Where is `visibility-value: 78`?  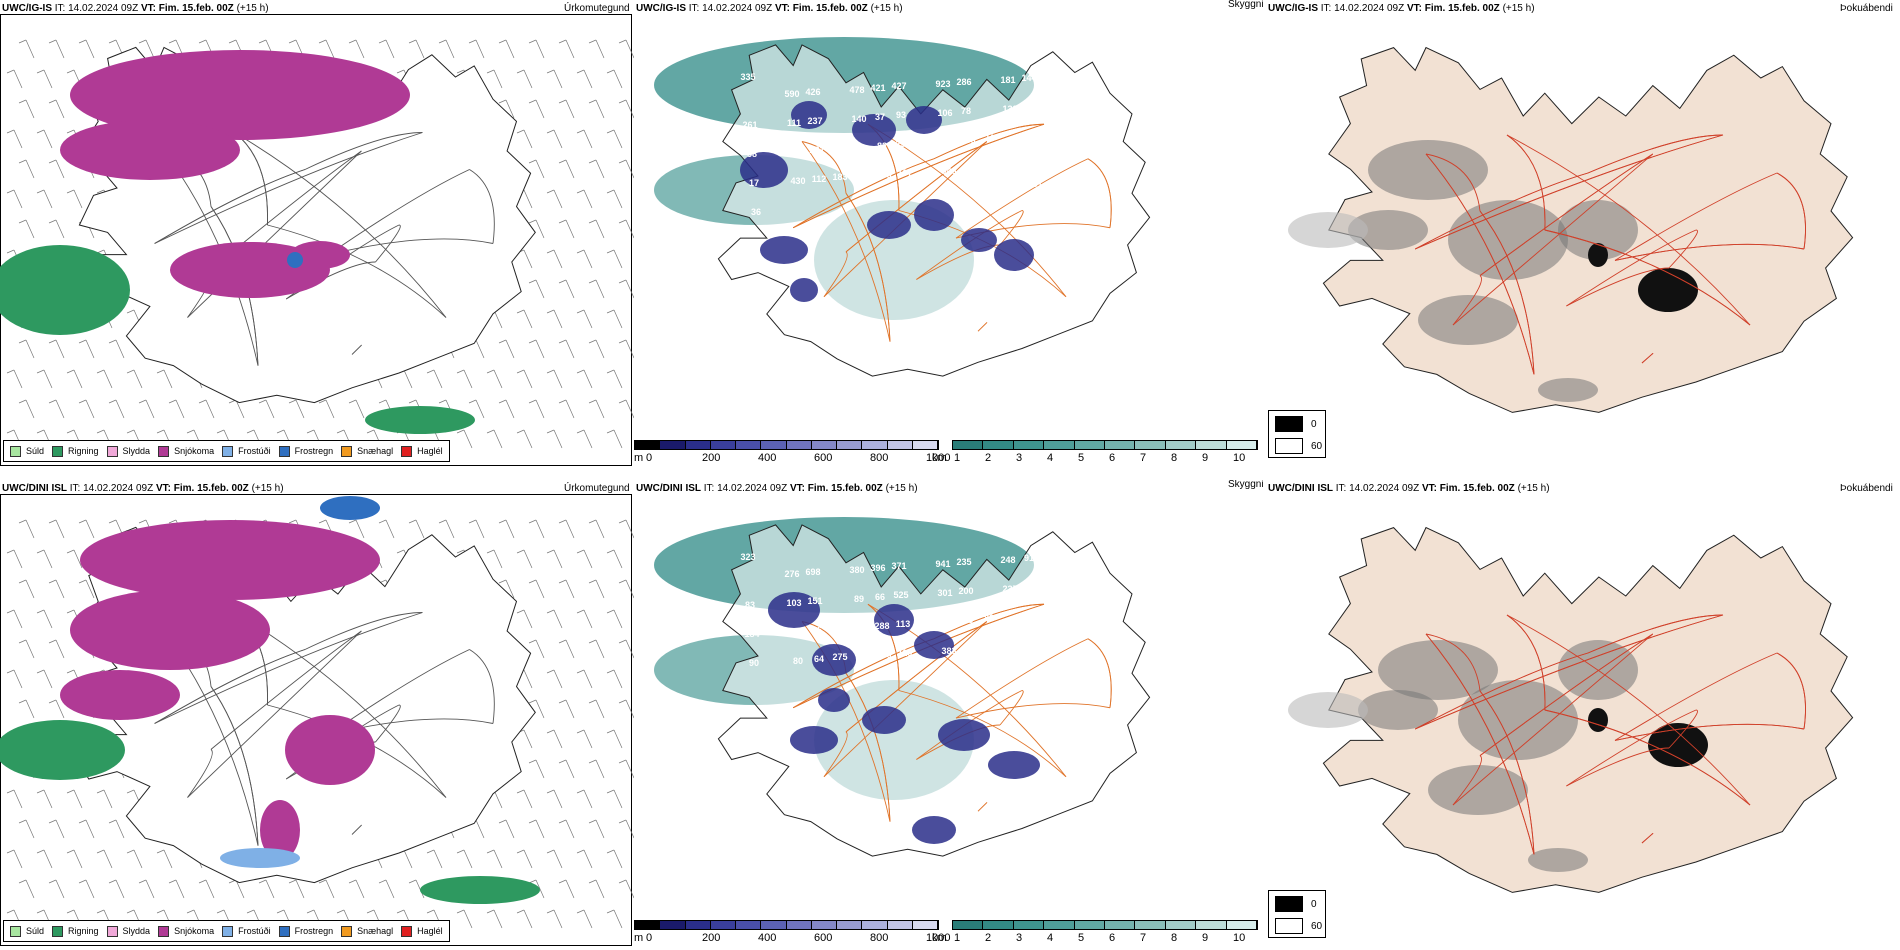 visibility-value: 78 is located at coordinates (991, 647).